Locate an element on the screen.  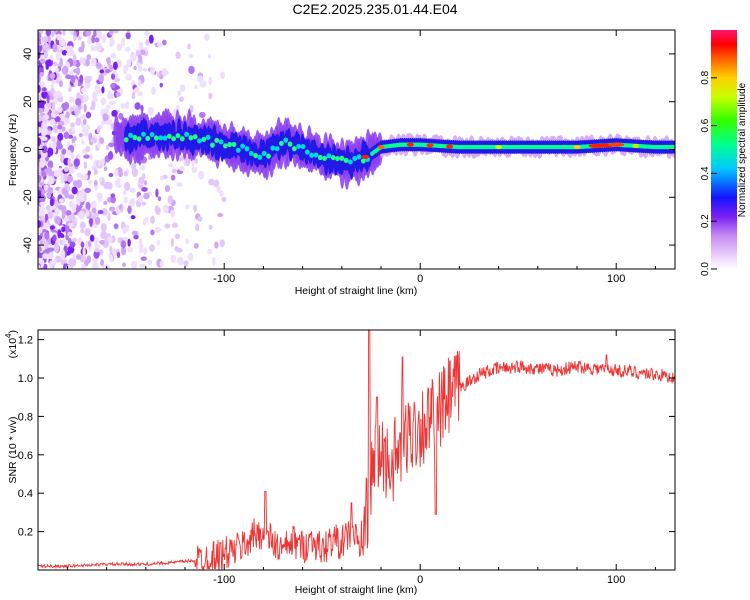
spectrogram-ytick-label: -40 is located at coordinates (28, 245).